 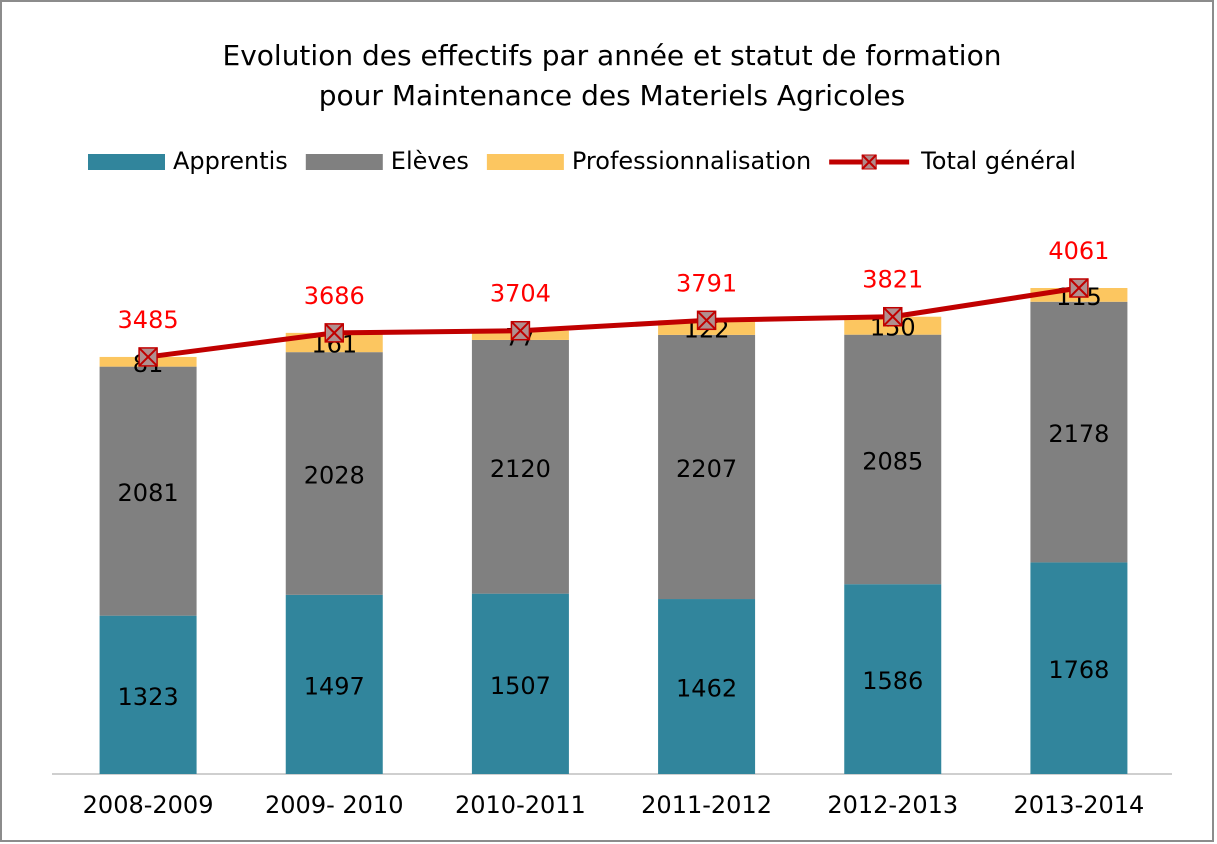 I want to click on chart-title: pour Maintenance des Materiels Agricoles, so click(x=612, y=95).